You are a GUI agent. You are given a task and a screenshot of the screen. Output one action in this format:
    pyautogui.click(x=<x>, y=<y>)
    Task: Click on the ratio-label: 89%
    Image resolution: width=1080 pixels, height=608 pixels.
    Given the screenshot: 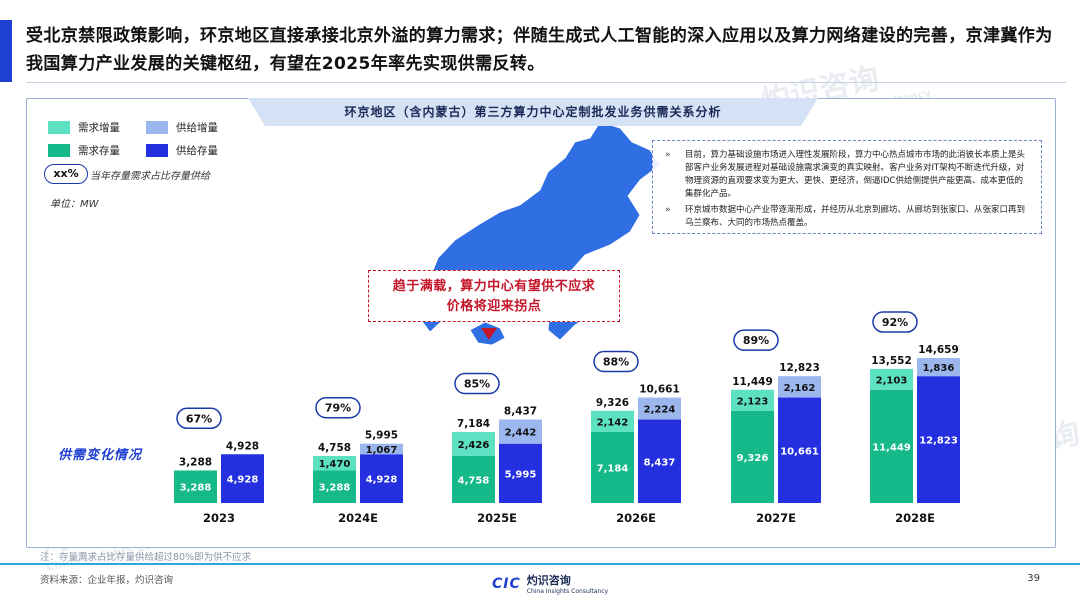 What is the action you would take?
    pyautogui.click(x=756, y=340)
    